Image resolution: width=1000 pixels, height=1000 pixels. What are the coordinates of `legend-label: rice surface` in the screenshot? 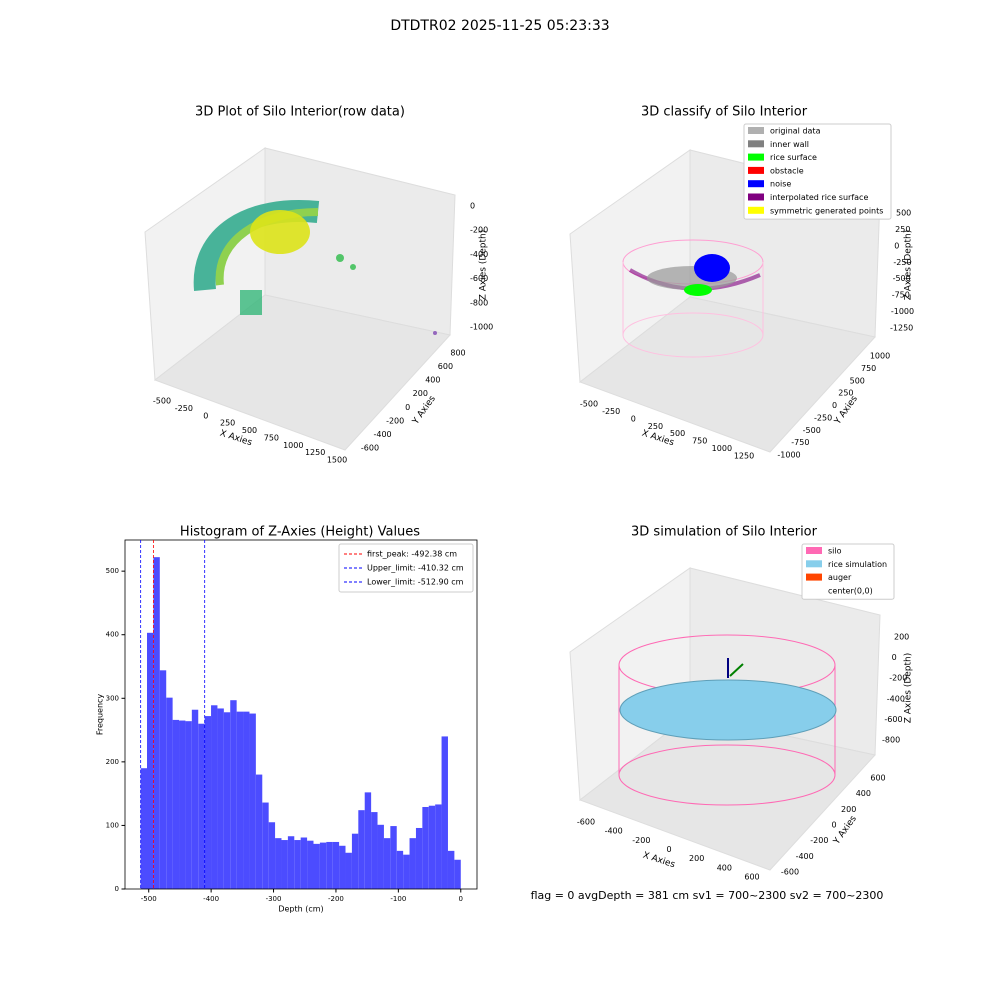 It's located at (793, 157).